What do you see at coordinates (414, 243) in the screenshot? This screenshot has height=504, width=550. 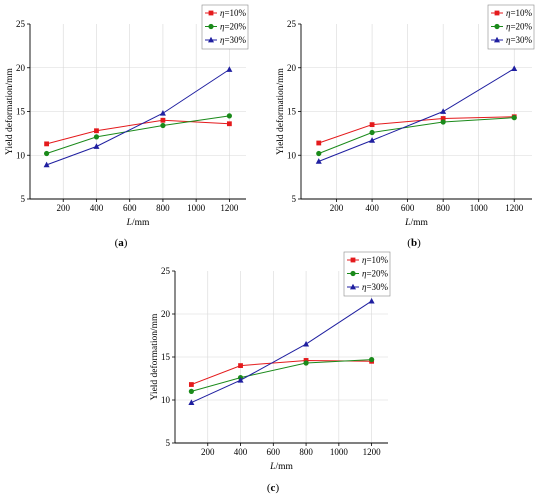 I see `panel-caption: (b)` at bounding box center [414, 243].